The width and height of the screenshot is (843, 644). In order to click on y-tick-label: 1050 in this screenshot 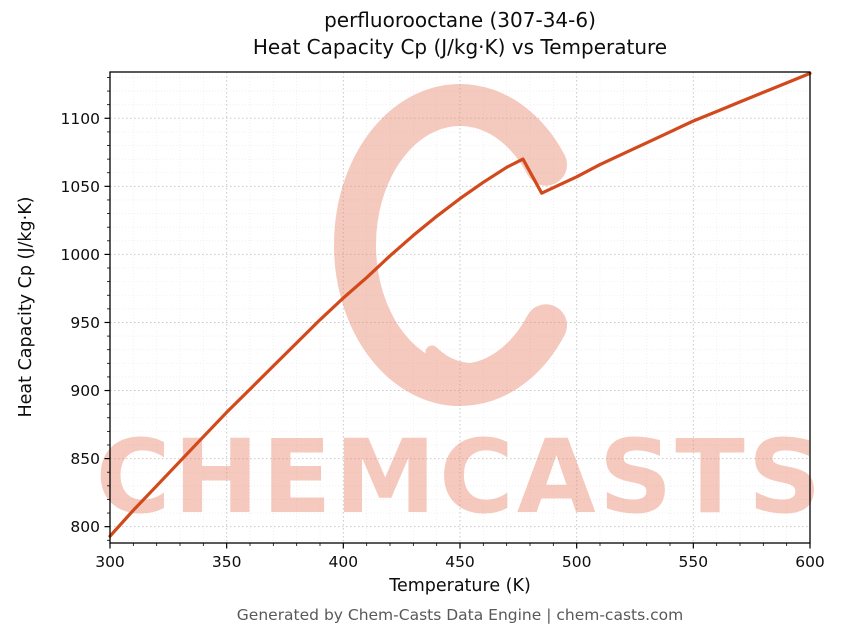, I will do `click(80, 187)`.